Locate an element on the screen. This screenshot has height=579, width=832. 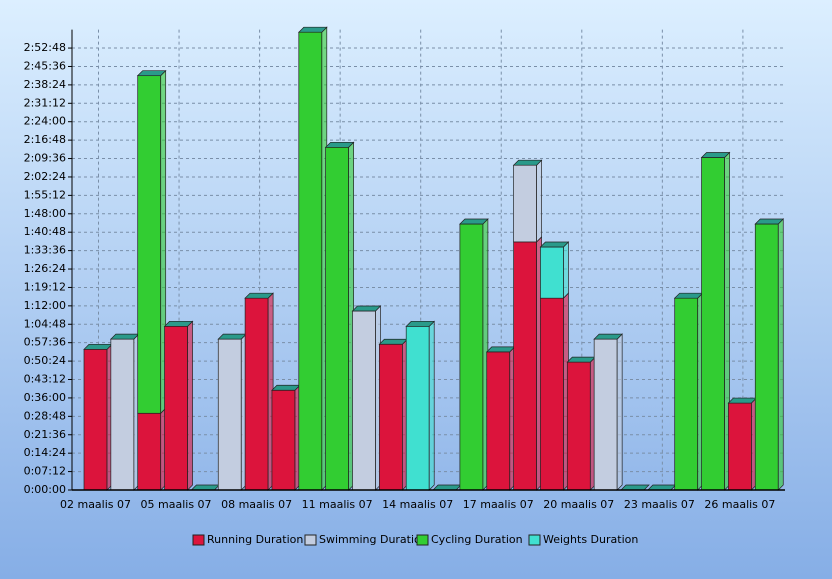
y-tick-label: 0:14:24 is located at coordinates (45, 452).